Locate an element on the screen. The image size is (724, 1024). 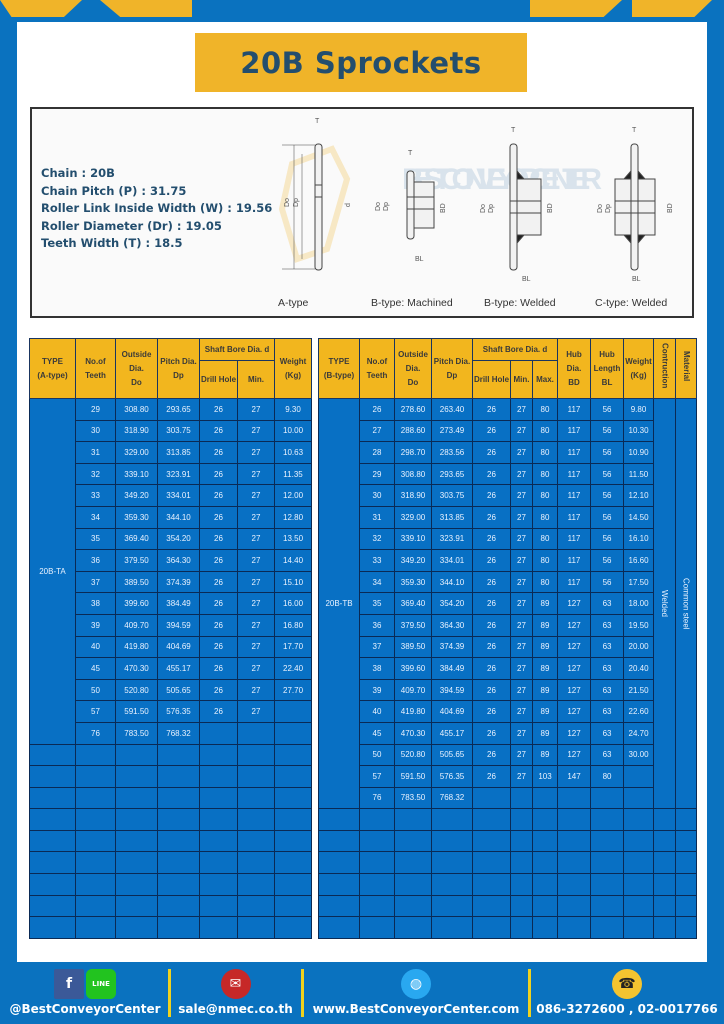
table-cell: 89 is located at coordinates (545, 711).